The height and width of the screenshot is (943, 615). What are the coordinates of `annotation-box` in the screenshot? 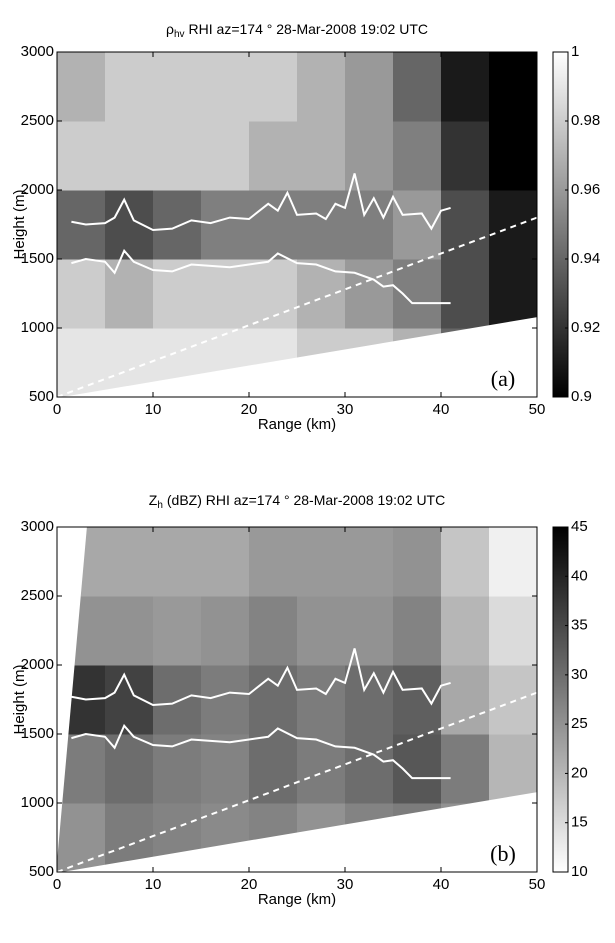 It's located at (506, 380).